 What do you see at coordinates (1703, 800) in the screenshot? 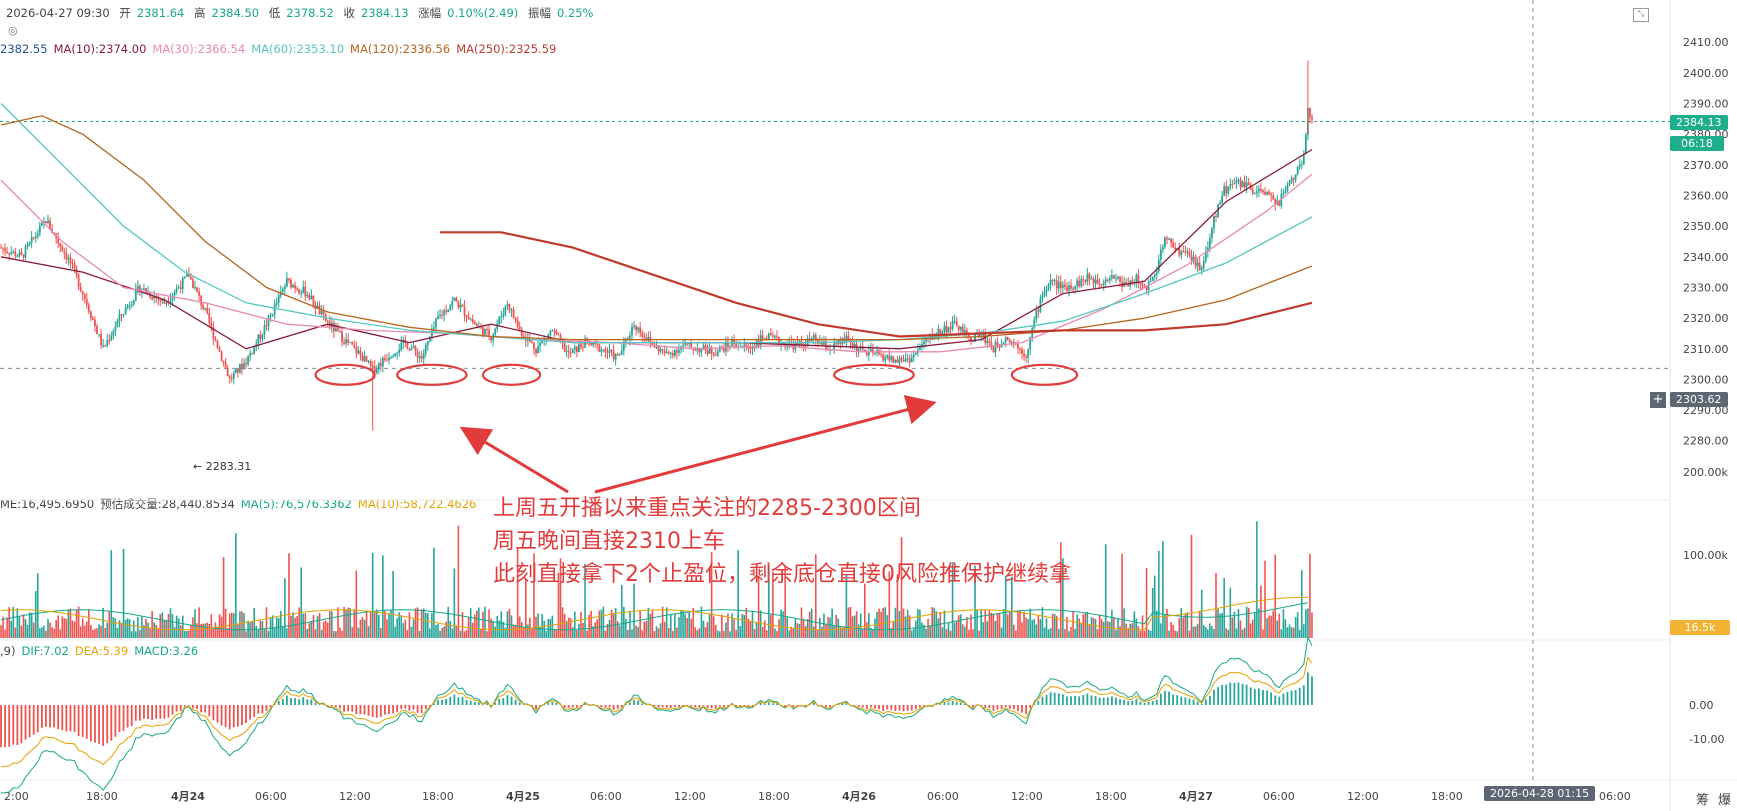
I see `chip-button: 筹` at bounding box center [1703, 800].